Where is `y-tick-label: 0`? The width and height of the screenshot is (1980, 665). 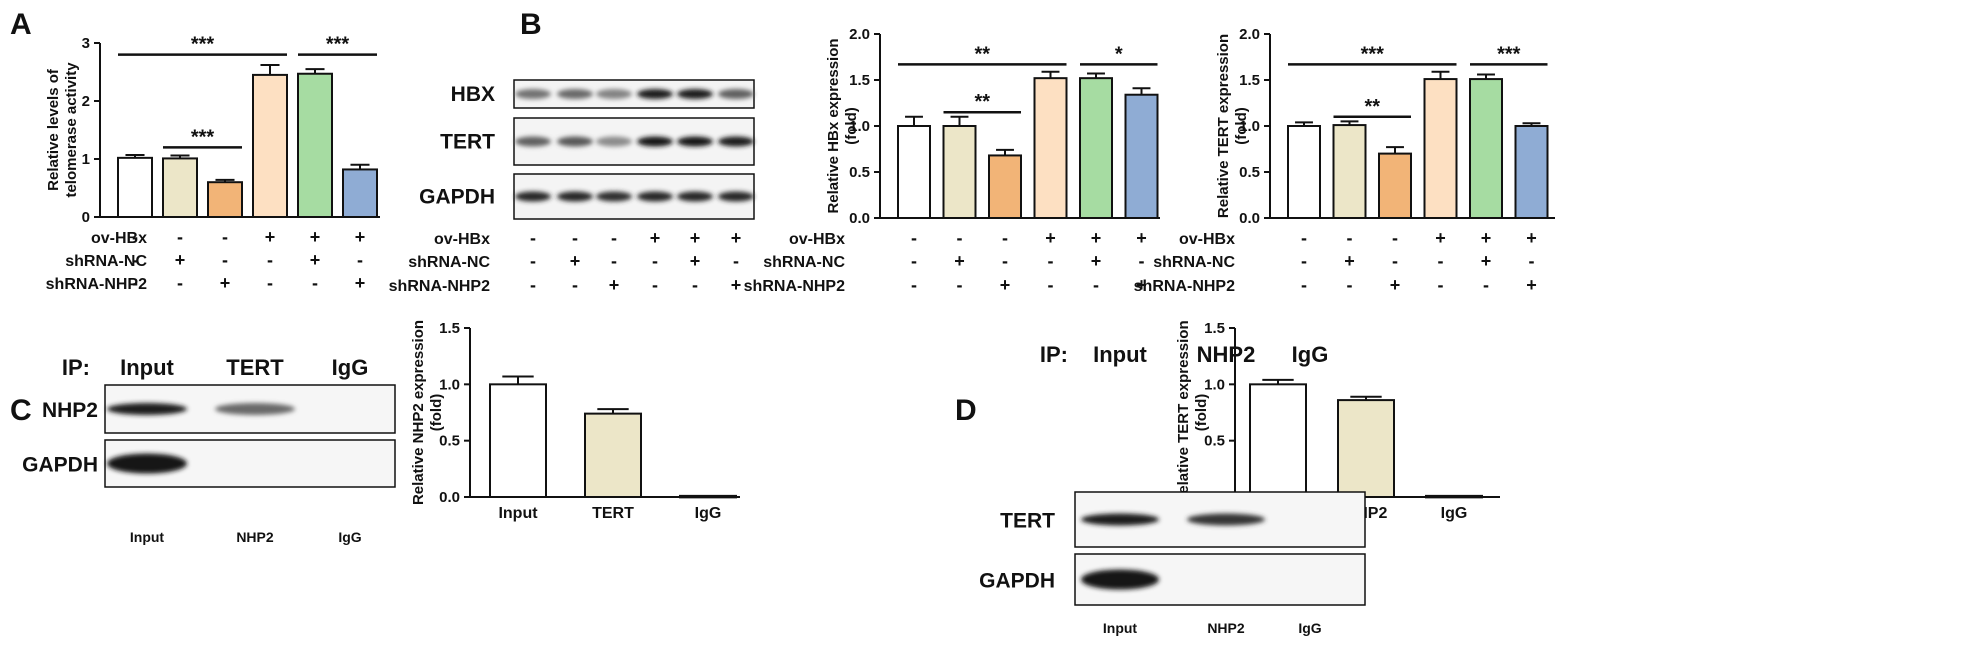
y-tick-label: 0 is located at coordinates (86, 217).